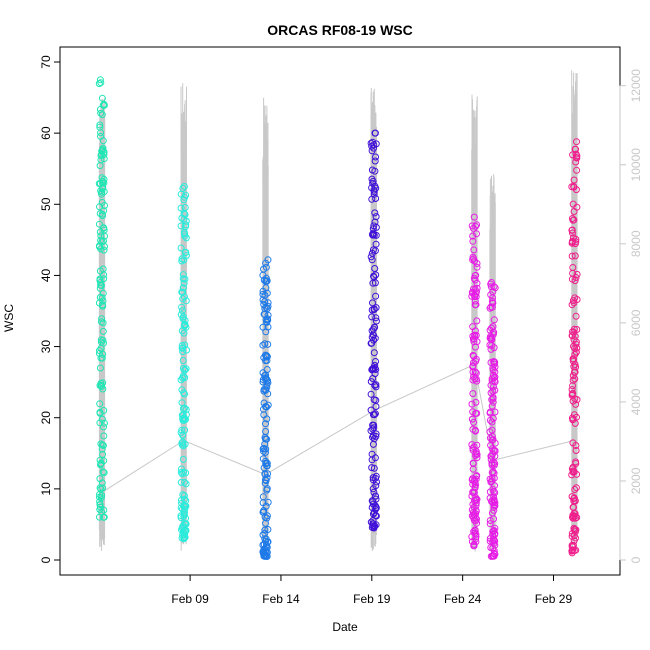 This screenshot has width=650, height=650. What do you see at coordinates (636, 401) in the screenshot?
I see `y2-tick-label: 4000` at bounding box center [636, 401].